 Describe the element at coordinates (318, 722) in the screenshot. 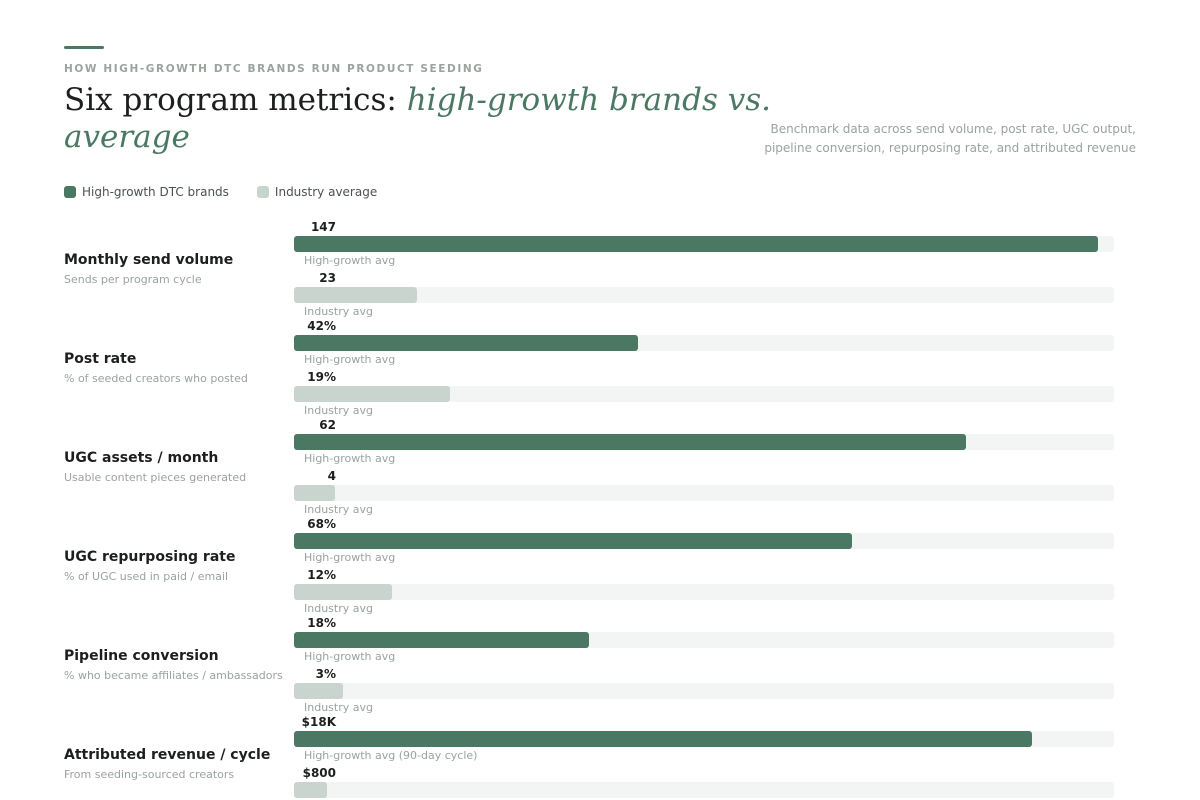

I see `bar-value-high-growth: $18K` at that location.